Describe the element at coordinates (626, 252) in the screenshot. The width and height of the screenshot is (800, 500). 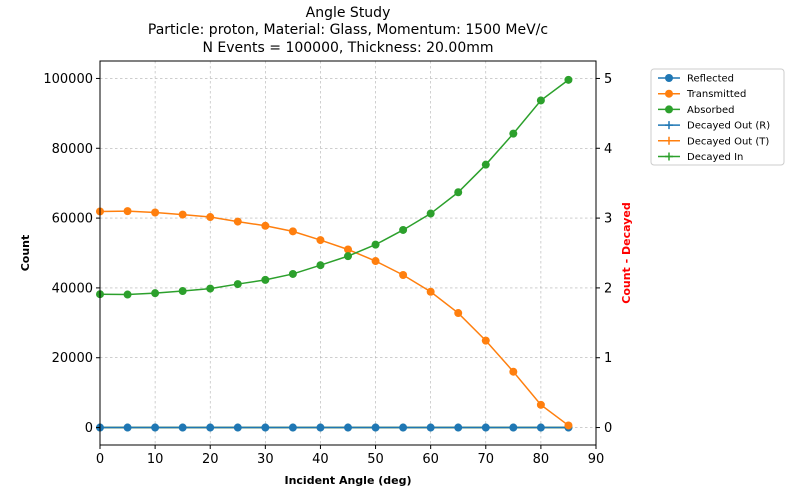
I see `y-axis-label-right: Count - Decayed` at that location.